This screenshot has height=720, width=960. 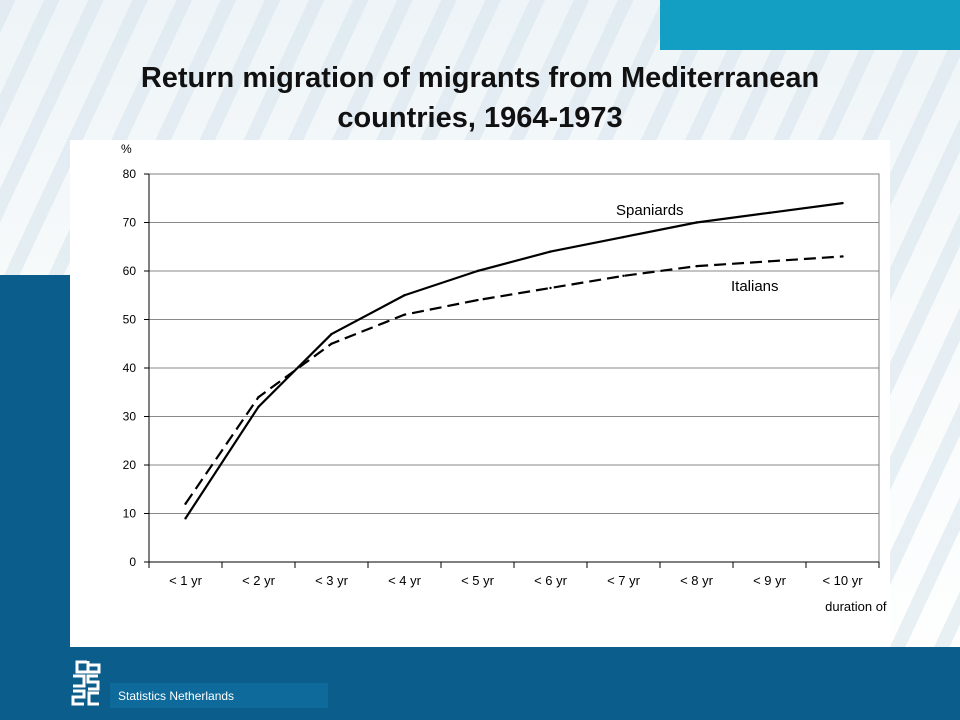 What do you see at coordinates (755, 286) in the screenshot?
I see `series-label-italians: Italians` at bounding box center [755, 286].